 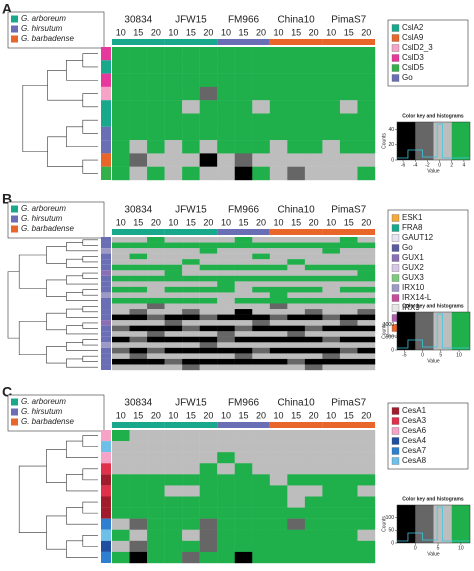 I want to click on gene-name: CesA8, so click(x=414, y=460).